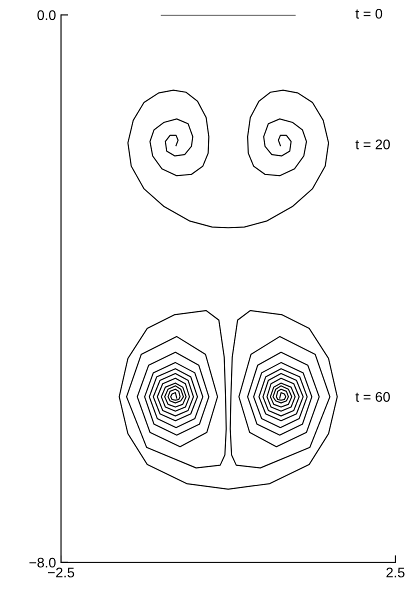  What do you see at coordinates (228, 159) in the screenshot?
I see `line-series` at bounding box center [228, 159].